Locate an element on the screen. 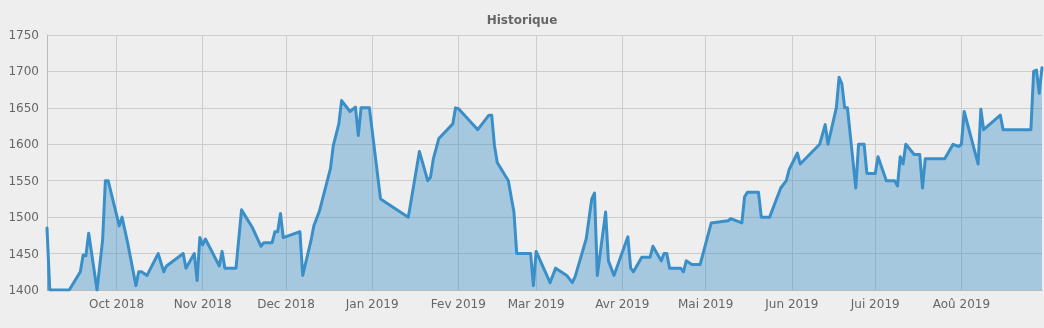 The width and height of the screenshot is (1044, 328). y-tick-label: 1400 is located at coordinates (23, 290).